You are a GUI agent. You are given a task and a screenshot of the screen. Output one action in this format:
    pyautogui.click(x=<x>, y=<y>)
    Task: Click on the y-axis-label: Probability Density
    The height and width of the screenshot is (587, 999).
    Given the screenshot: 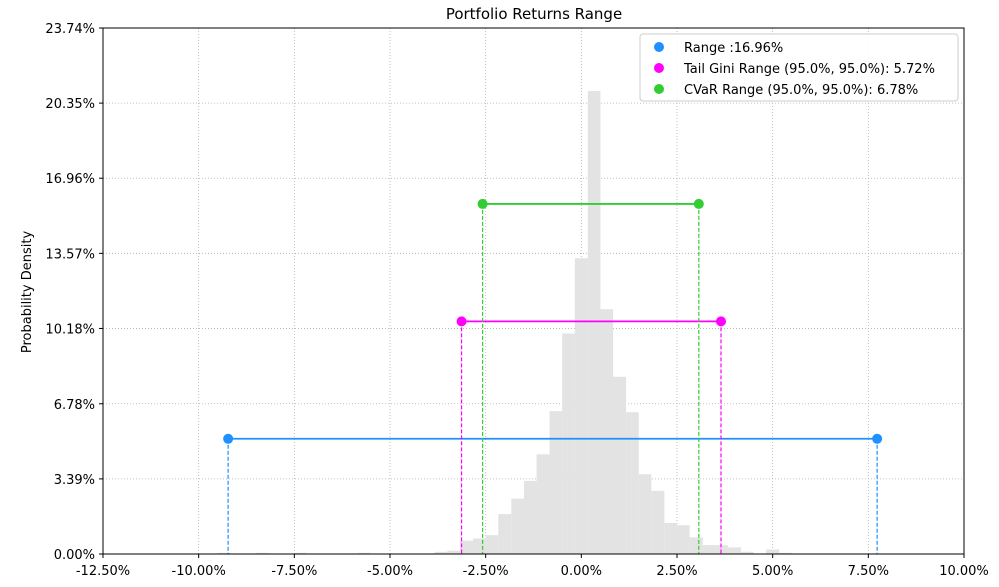 What is the action you would take?
    pyautogui.click(x=27, y=292)
    